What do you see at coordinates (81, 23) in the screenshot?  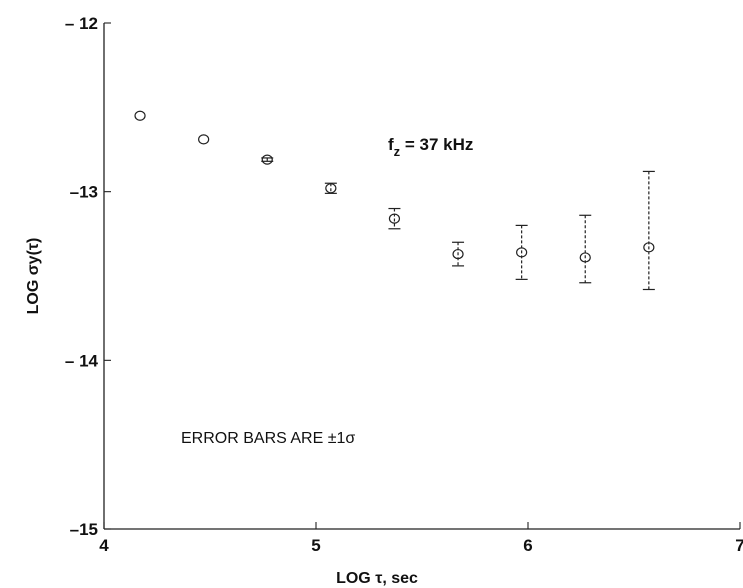 I see `y-tick-label: – 12` at bounding box center [81, 23].